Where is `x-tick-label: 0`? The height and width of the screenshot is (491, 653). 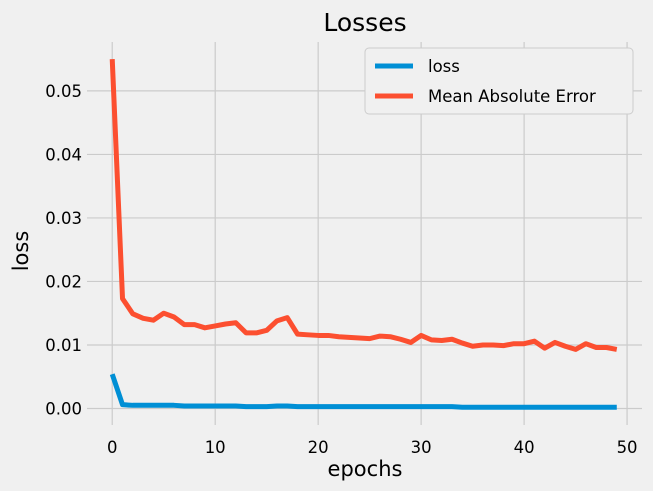 x-tick-label: 0 is located at coordinates (112, 447).